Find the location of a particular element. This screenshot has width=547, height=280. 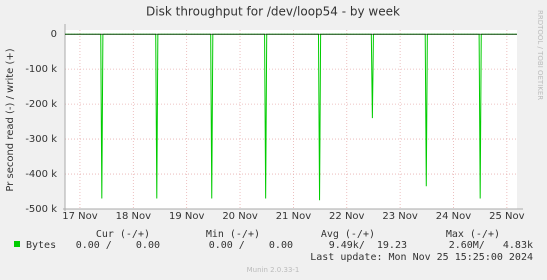

x-tick-label: 23 Nov is located at coordinates (400, 216).